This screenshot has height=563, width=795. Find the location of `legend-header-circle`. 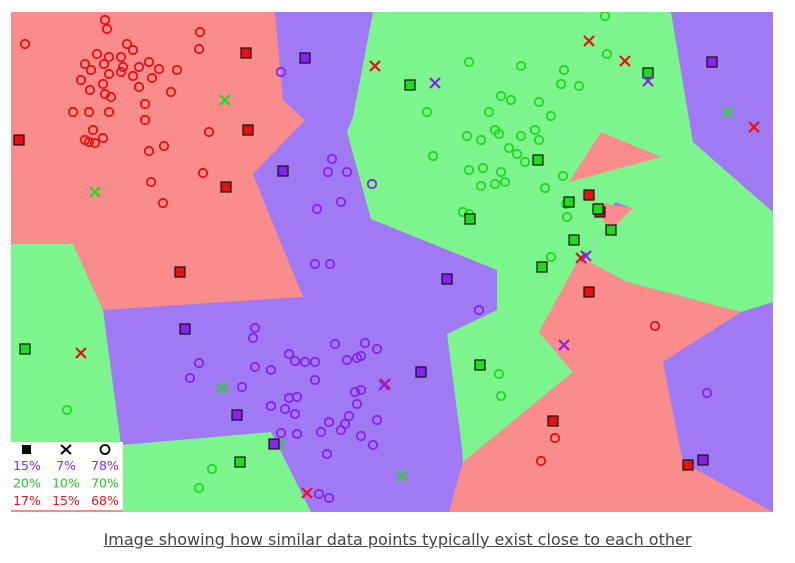

legend-header-circle is located at coordinates (105, 449).